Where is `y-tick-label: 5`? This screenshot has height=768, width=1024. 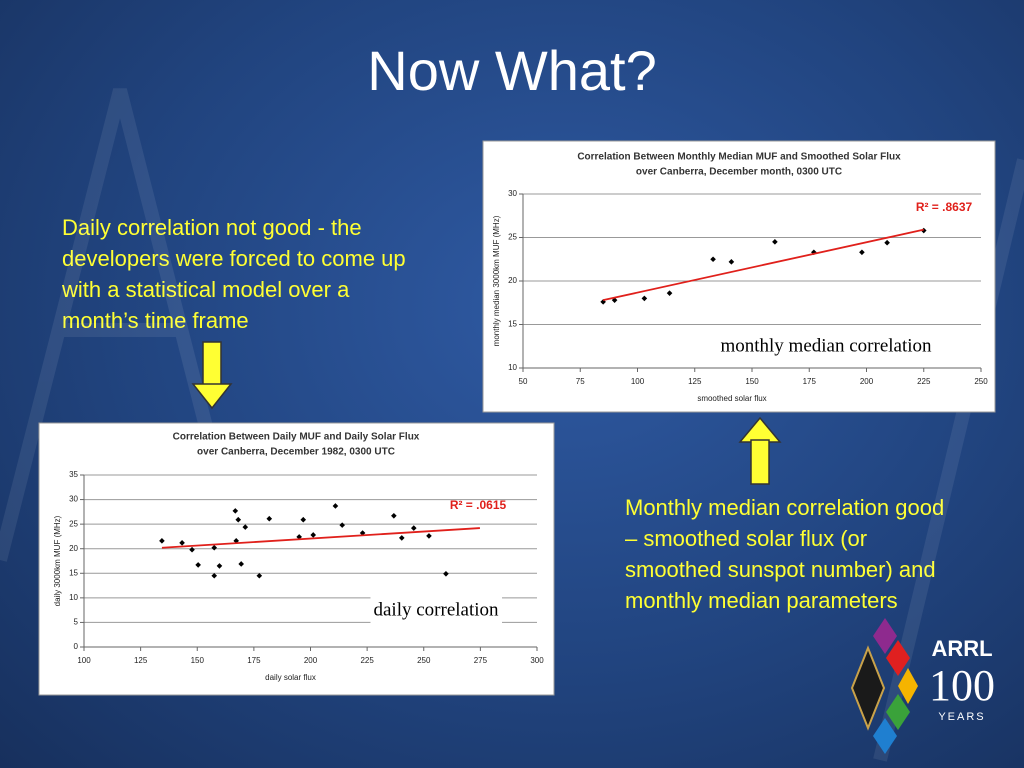
y-tick-label: 5 is located at coordinates (76, 622).